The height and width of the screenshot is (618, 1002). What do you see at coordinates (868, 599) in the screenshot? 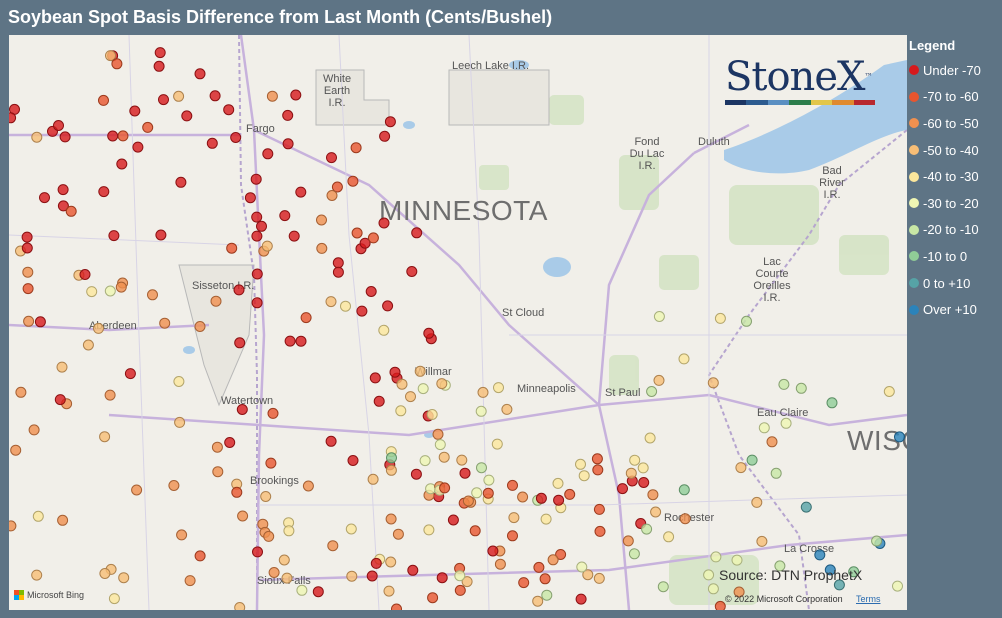
I see `terms-link: Terms` at bounding box center [868, 599].